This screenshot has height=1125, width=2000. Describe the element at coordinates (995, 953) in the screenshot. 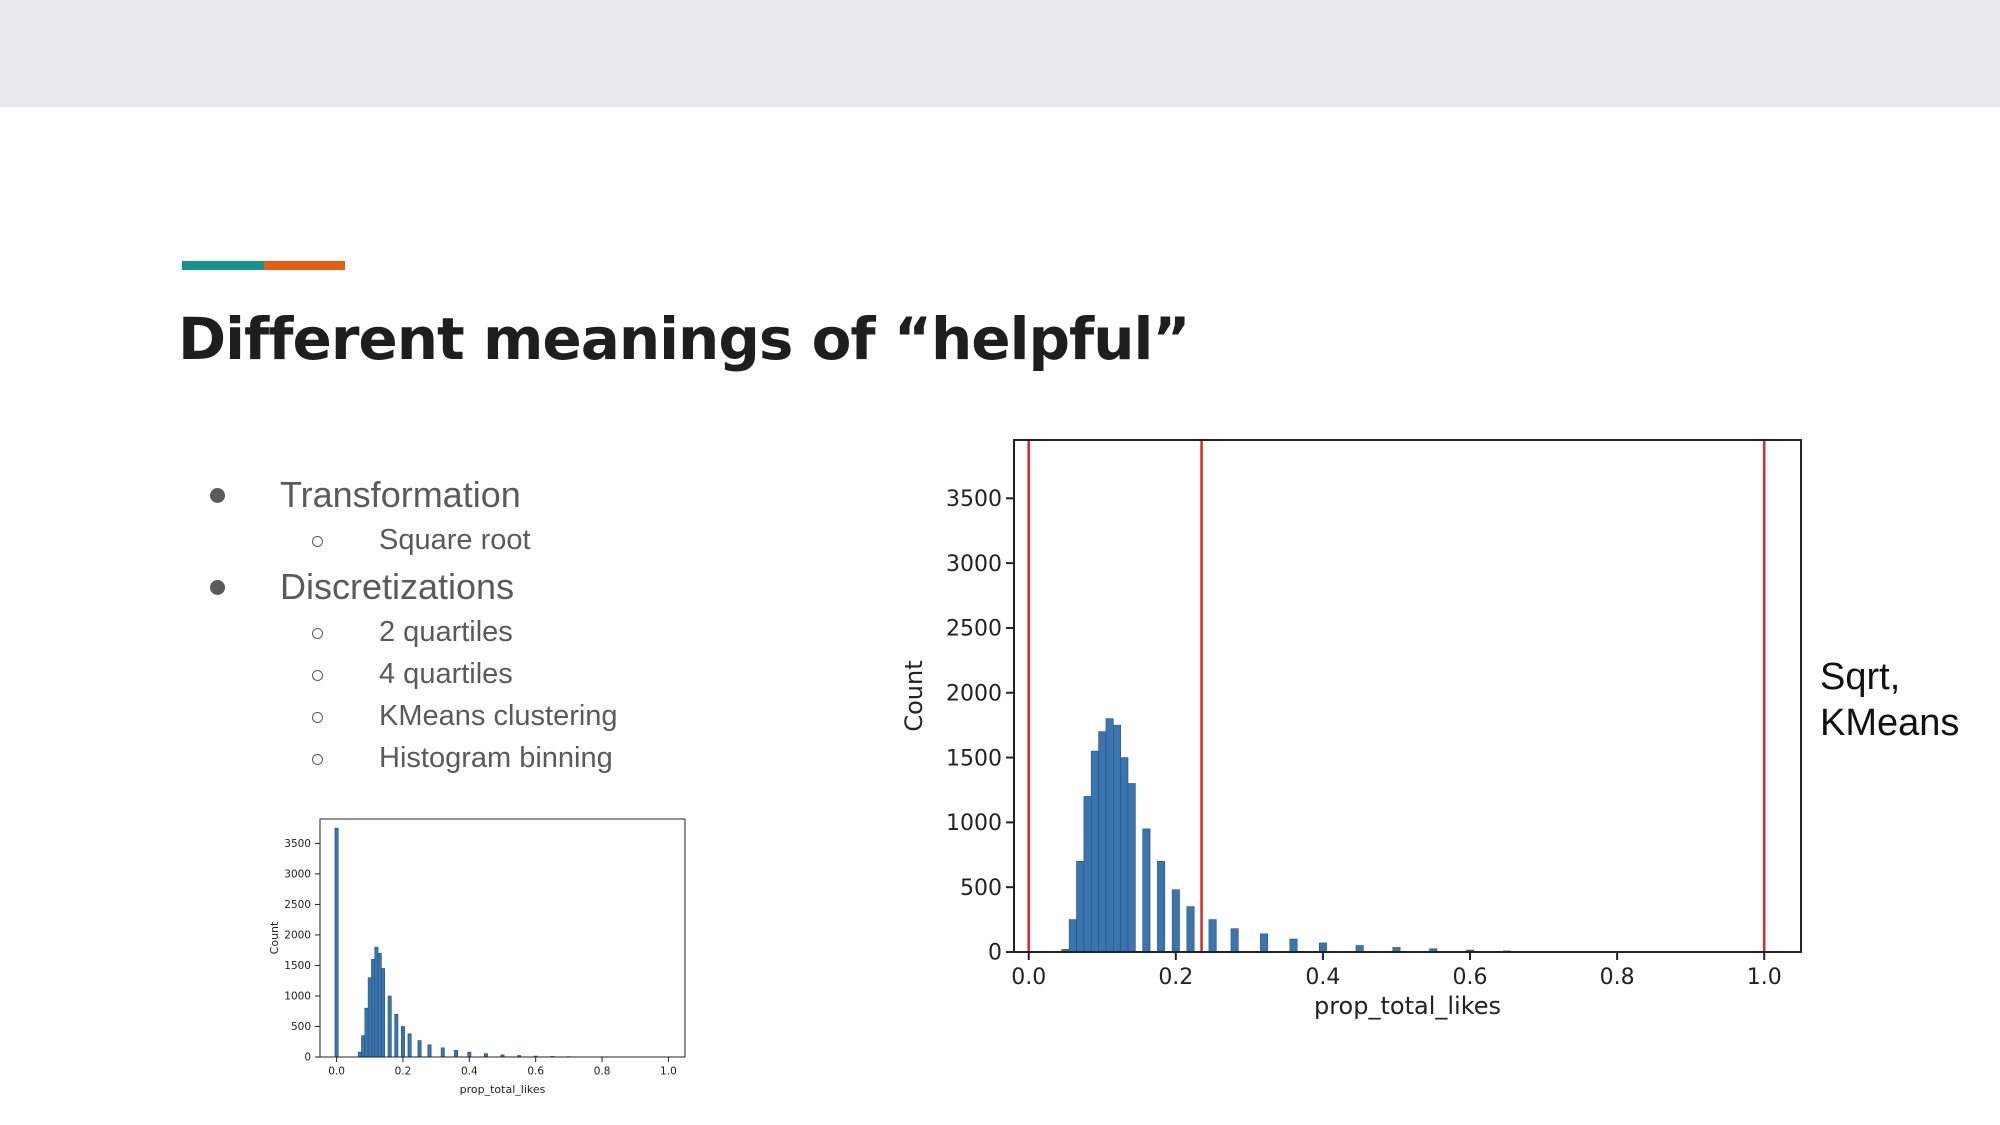

I see `large-histogram-y-tick-label: 0` at that location.